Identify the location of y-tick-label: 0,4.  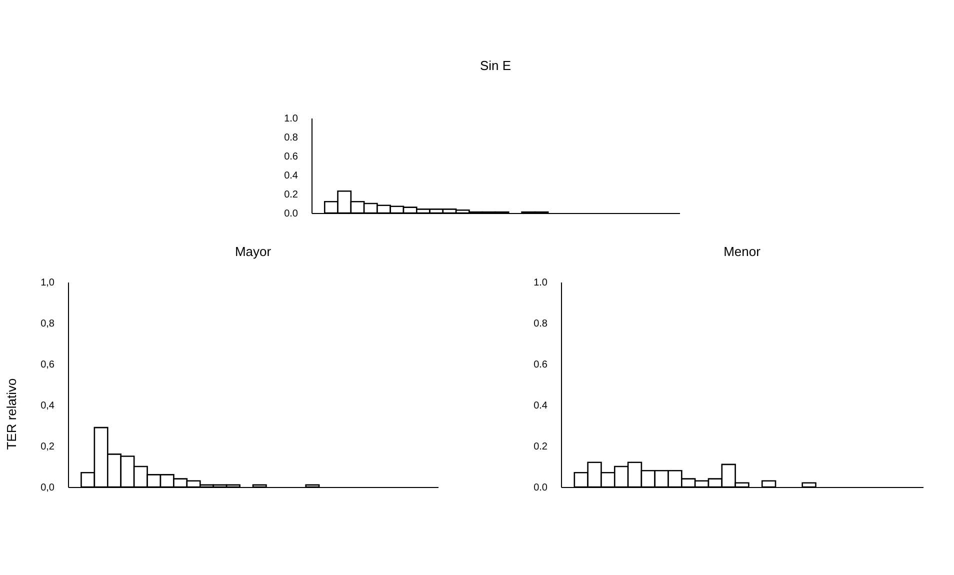
(47, 406).